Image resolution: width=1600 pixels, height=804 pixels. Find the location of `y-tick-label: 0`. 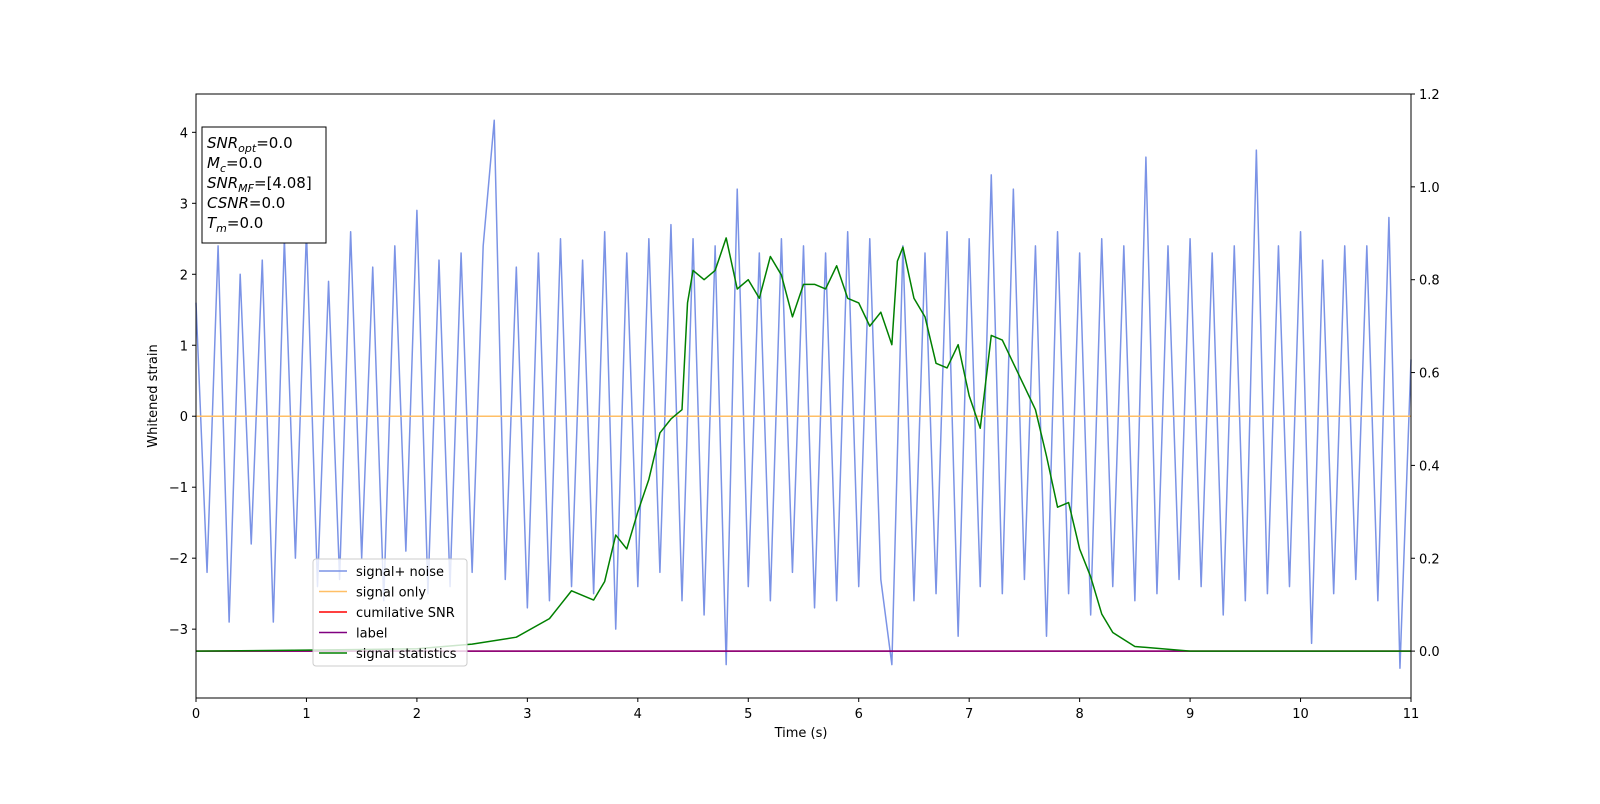

y-tick-label: 0 is located at coordinates (184, 417).